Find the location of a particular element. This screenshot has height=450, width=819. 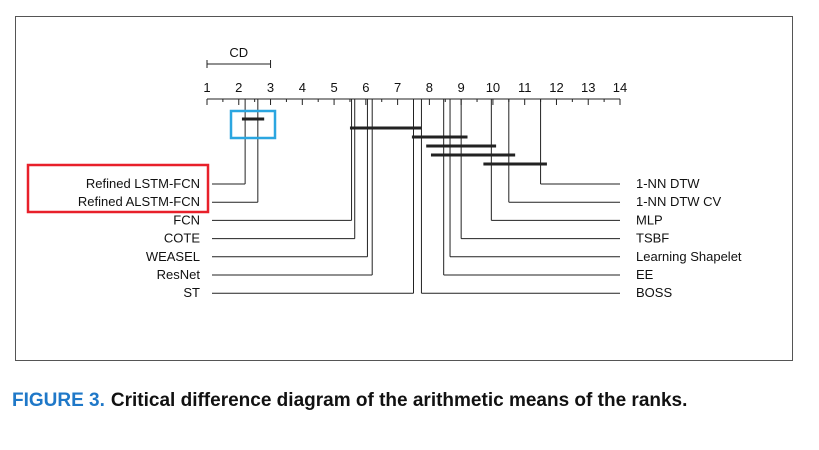

figure-label: FIGURE 3. is located at coordinates (58, 400).